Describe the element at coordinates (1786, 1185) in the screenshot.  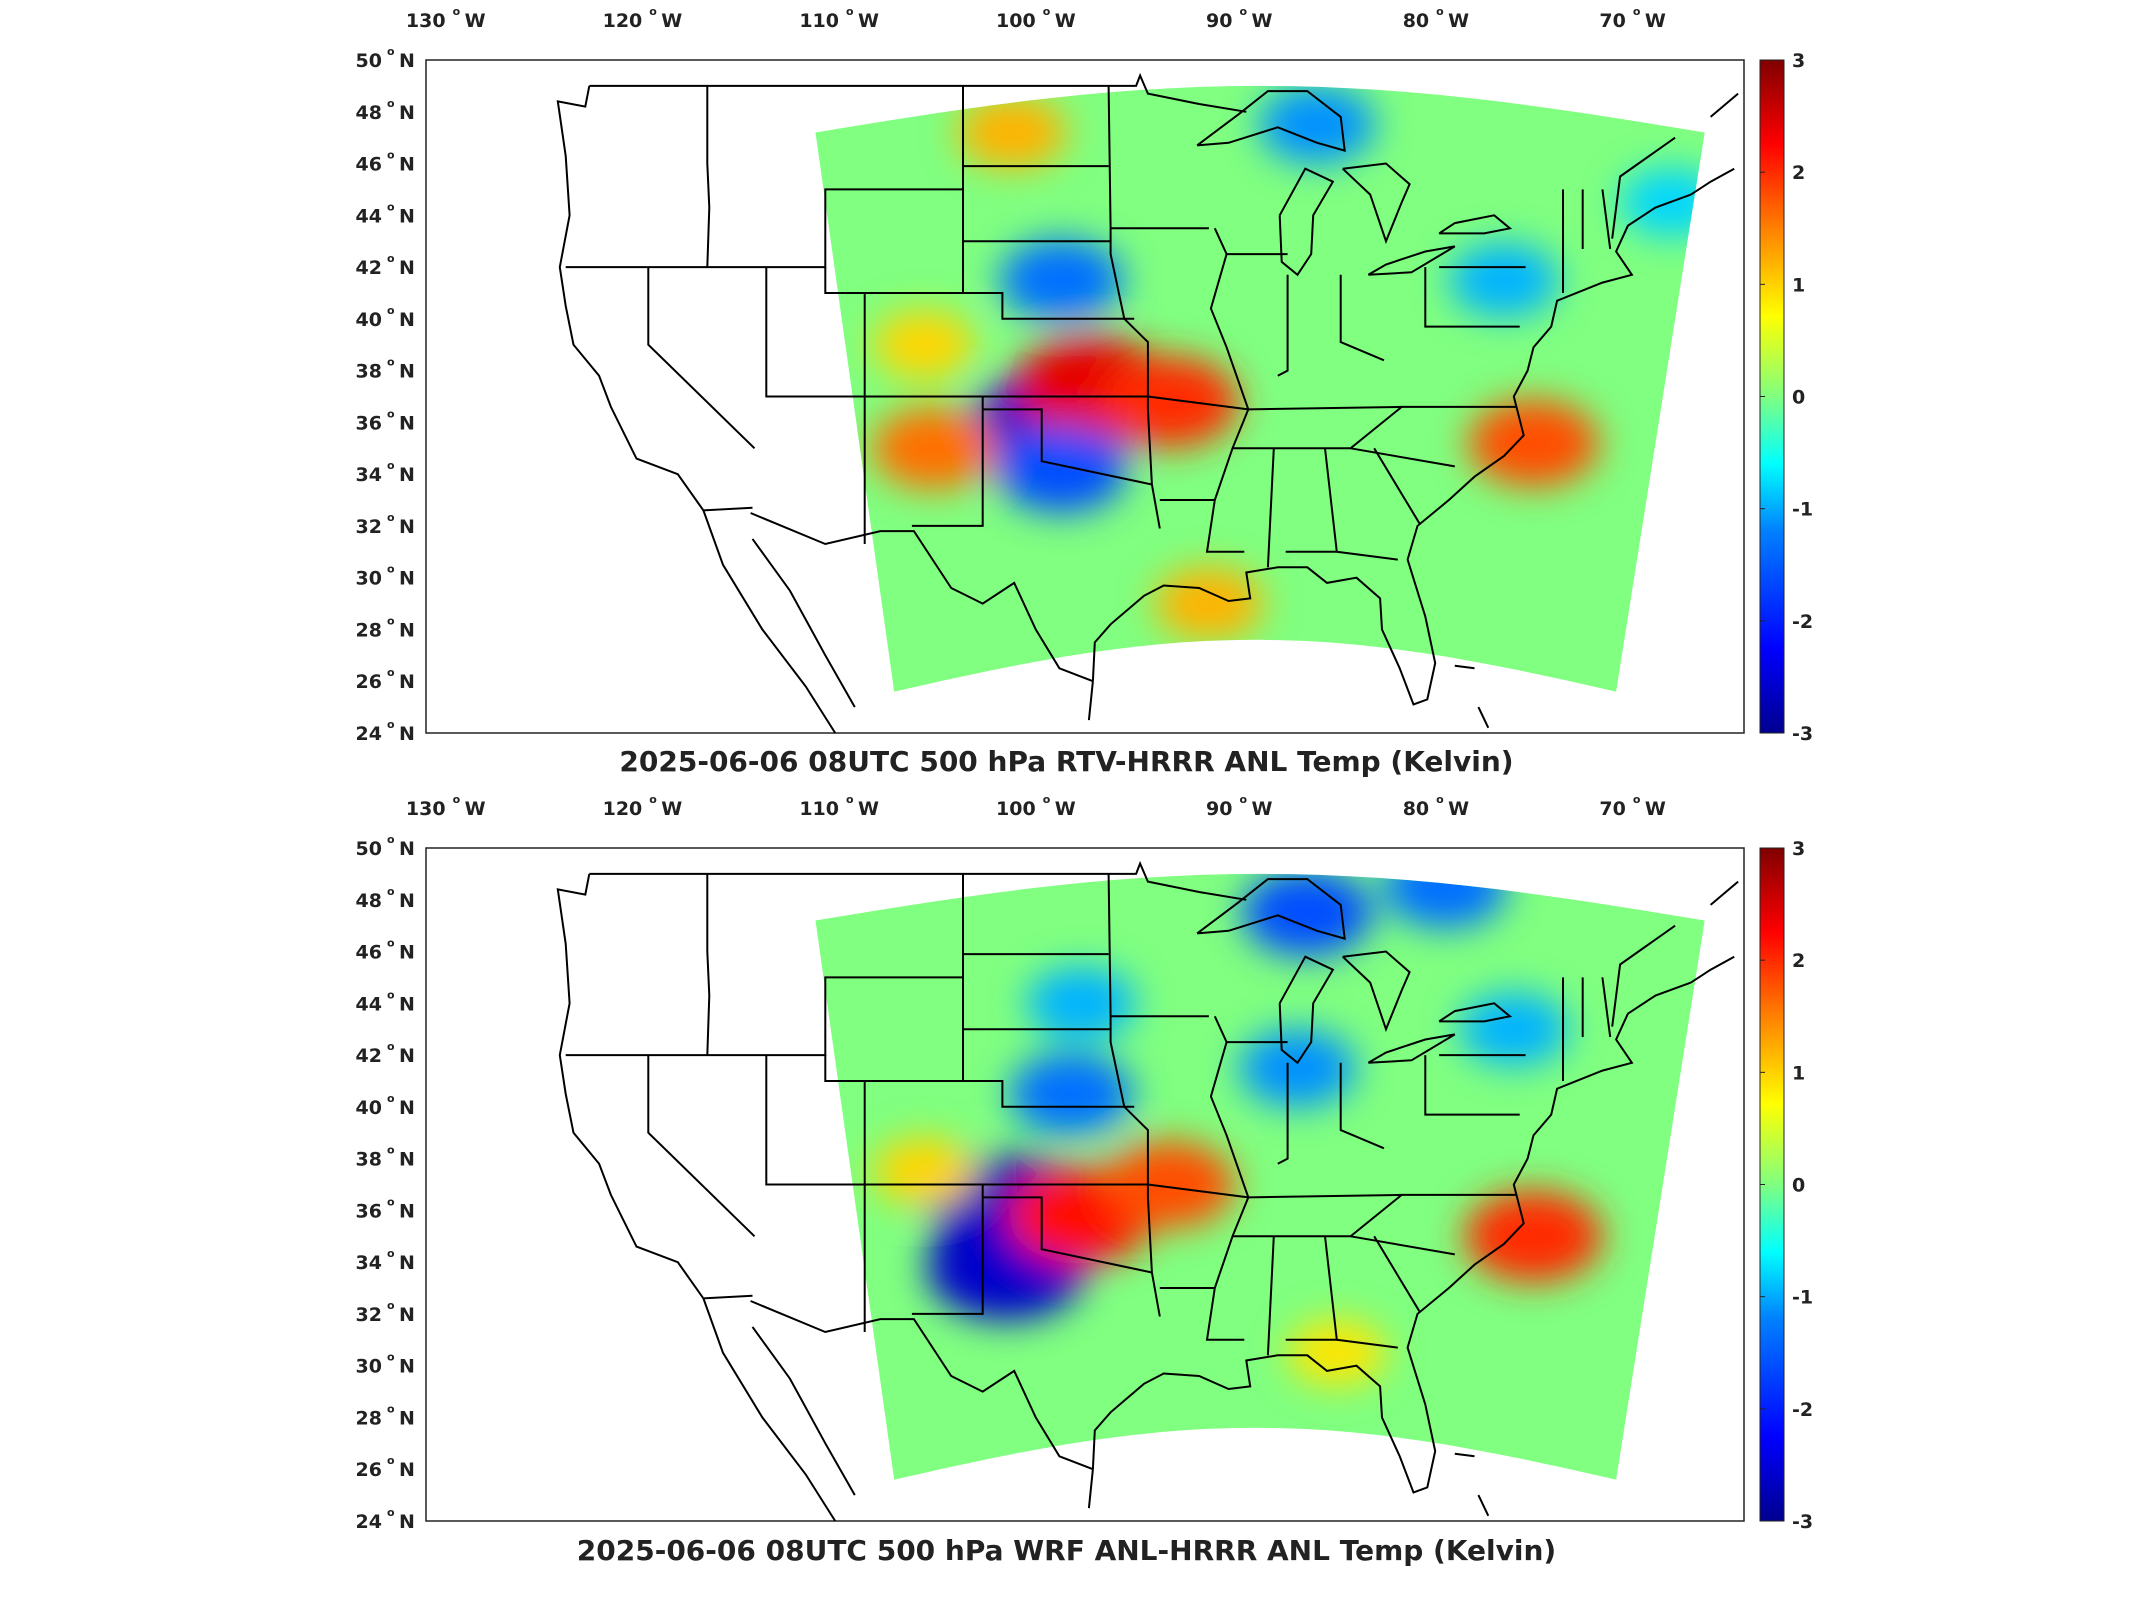
I see `colorbar-labels: 3 2 1 0 -1 -2 -3` at that location.